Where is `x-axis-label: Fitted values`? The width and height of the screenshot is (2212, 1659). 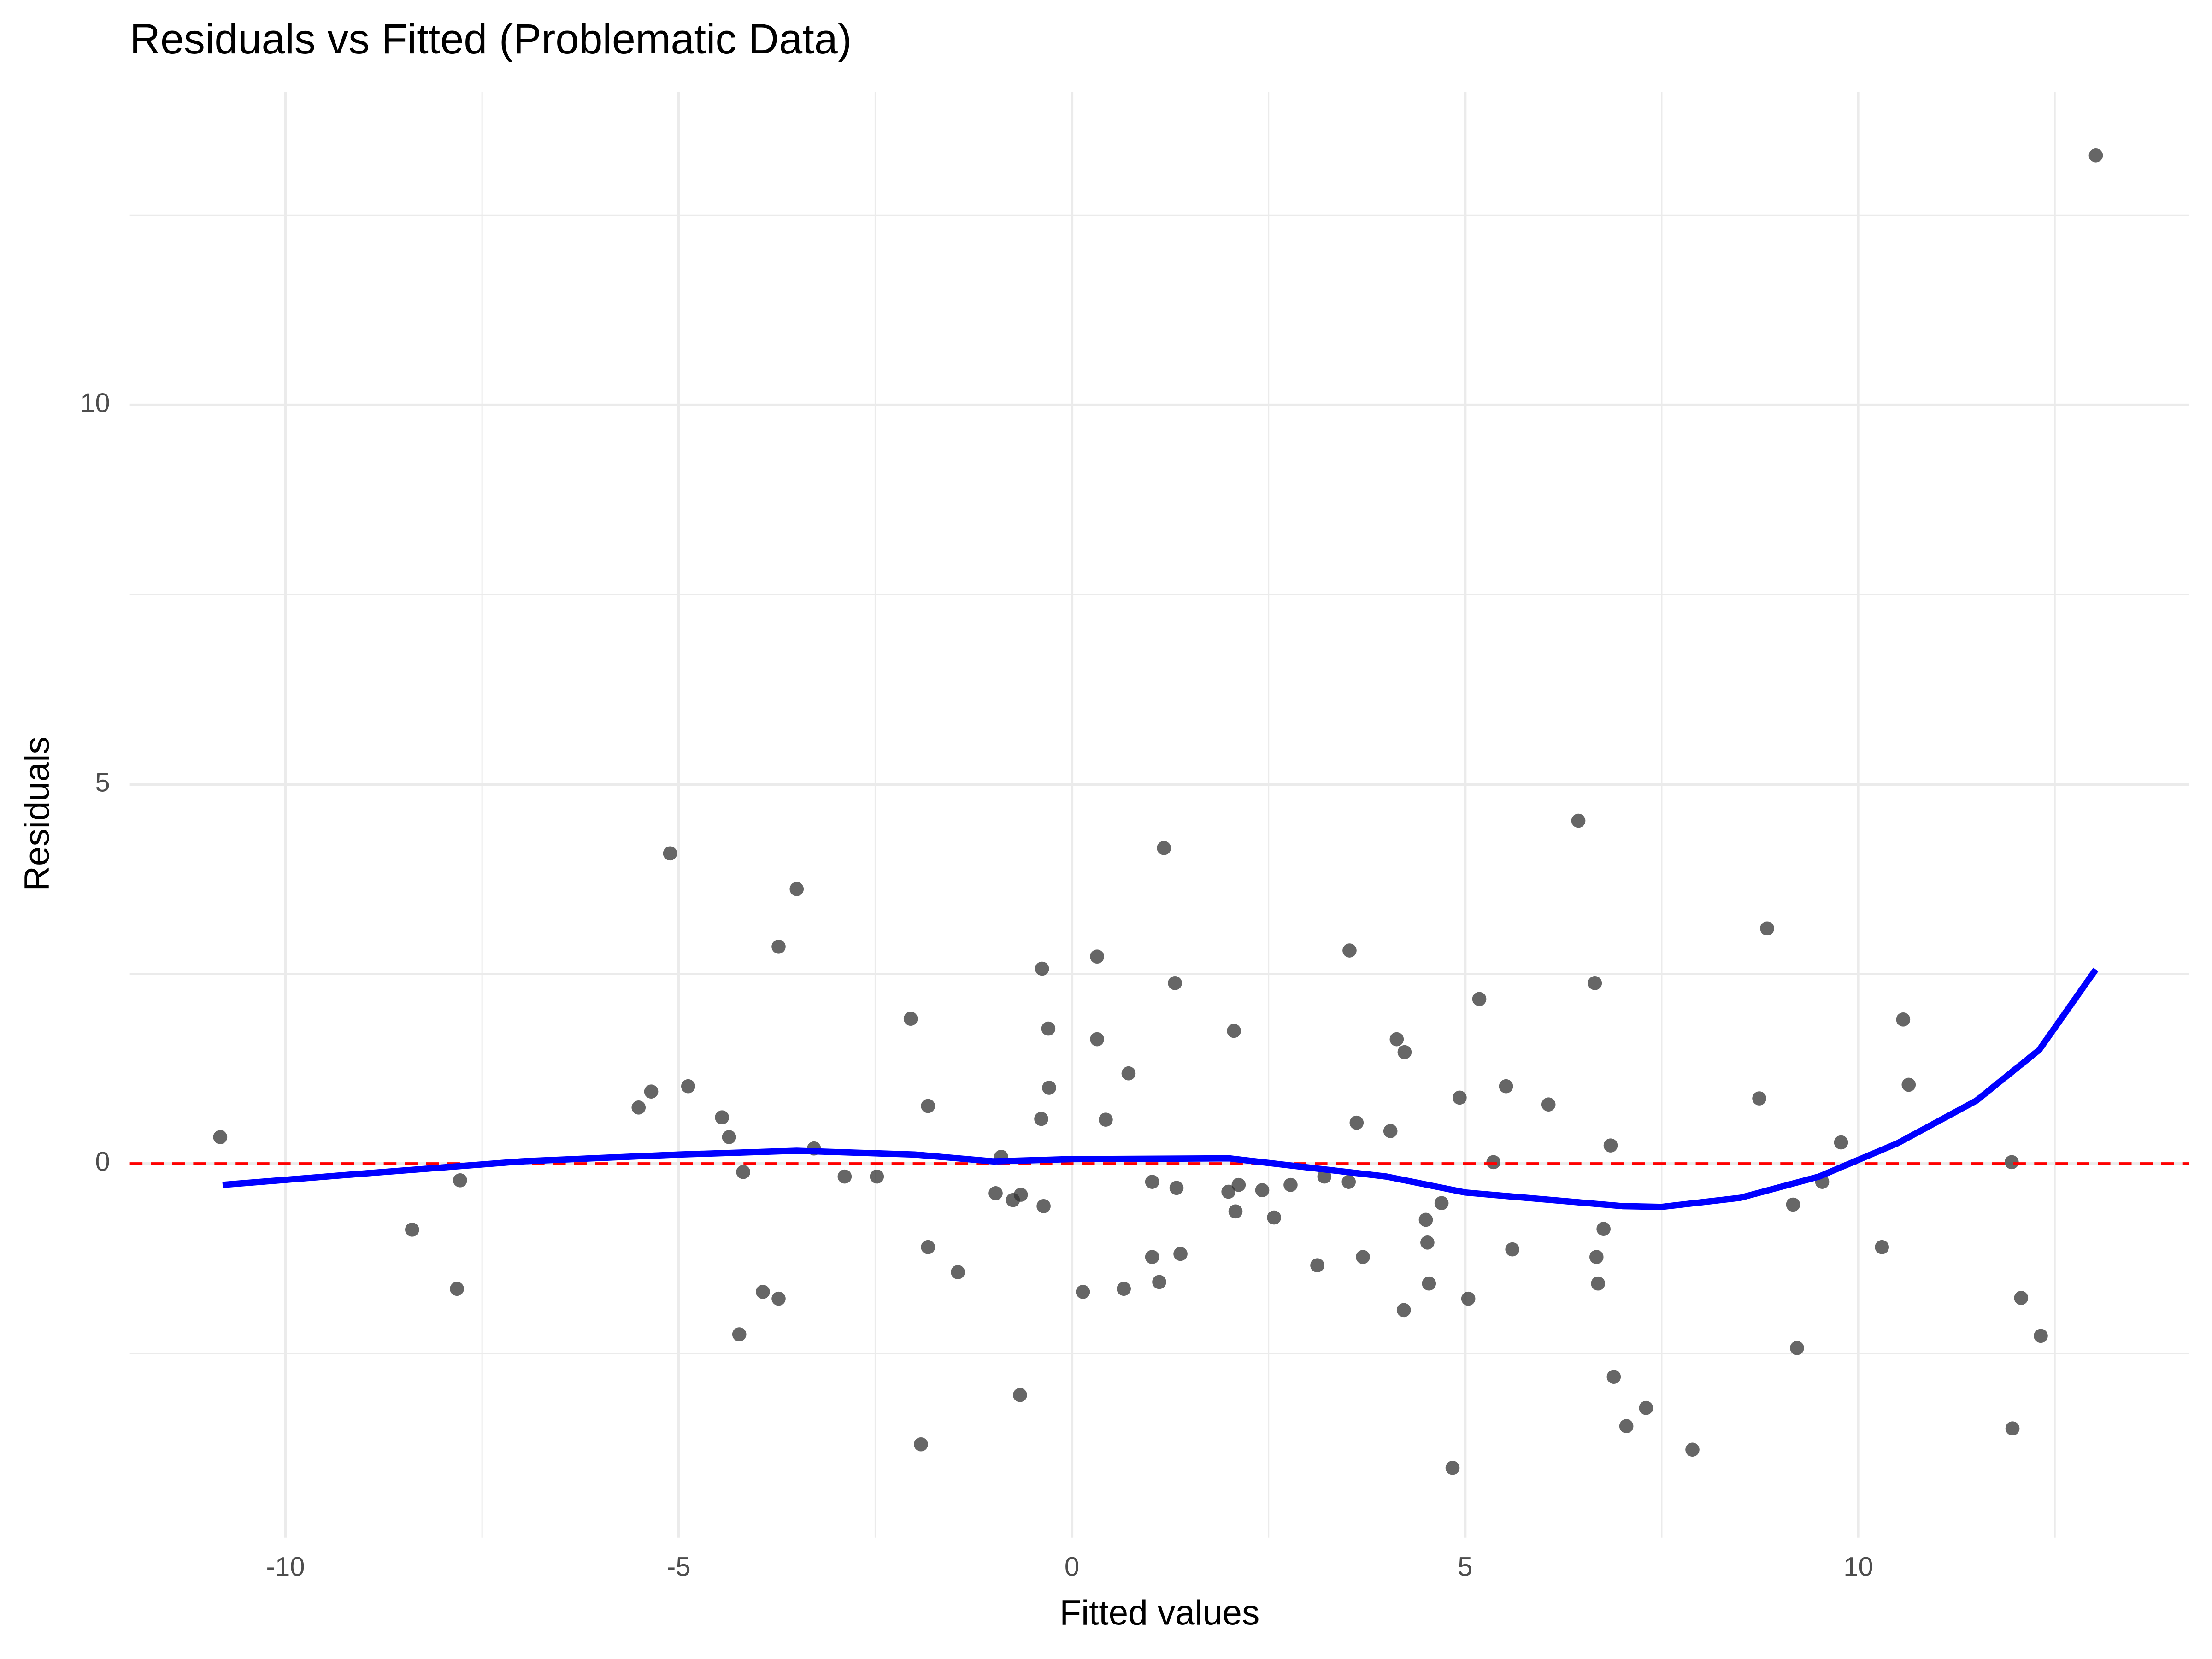 x-axis-label: Fitted values is located at coordinates (1159, 1612).